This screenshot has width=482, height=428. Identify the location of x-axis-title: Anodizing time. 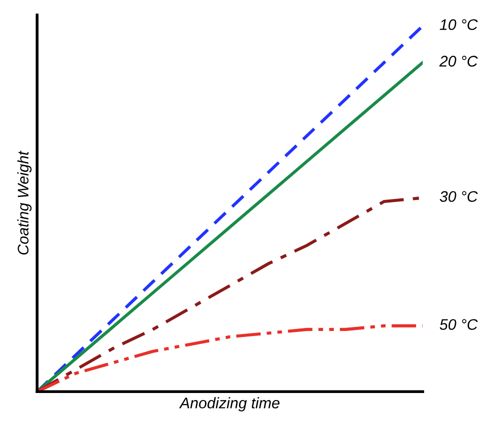
(229, 404).